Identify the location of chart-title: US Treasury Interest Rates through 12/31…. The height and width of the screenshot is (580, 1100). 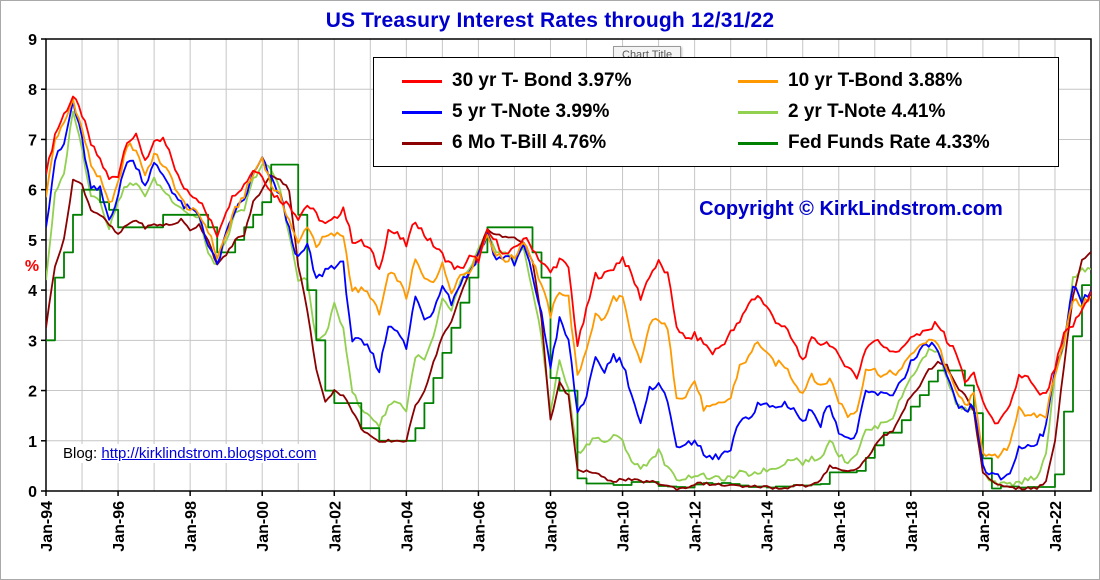
(550, 20).